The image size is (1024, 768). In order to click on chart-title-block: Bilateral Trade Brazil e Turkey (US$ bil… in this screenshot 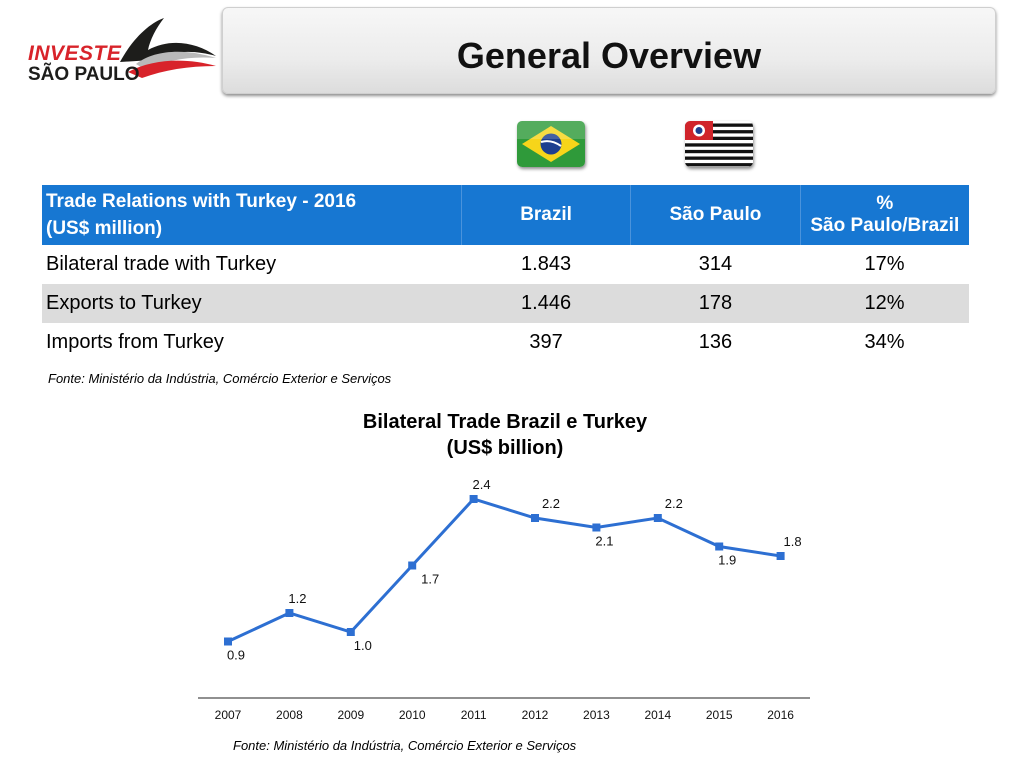, I will do `click(505, 435)`.